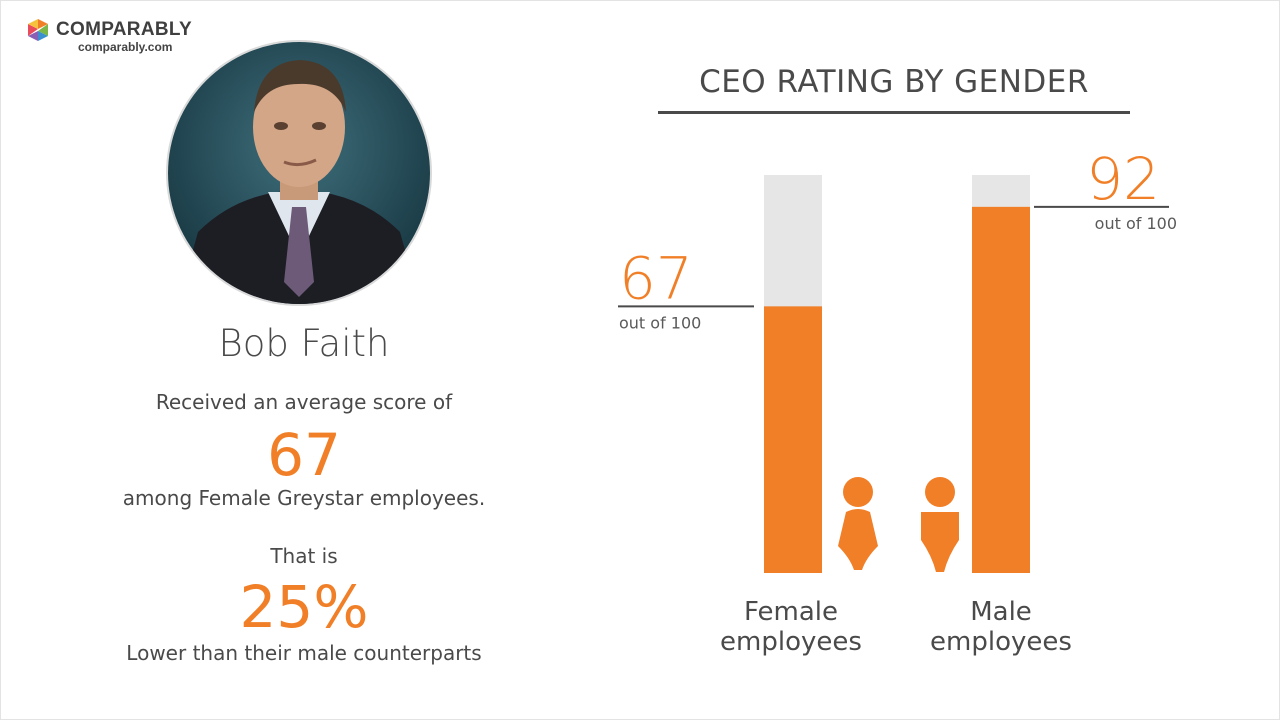  Describe the element at coordinates (304, 343) in the screenshot. I see `ceo-name: Bob Faith` at that location.